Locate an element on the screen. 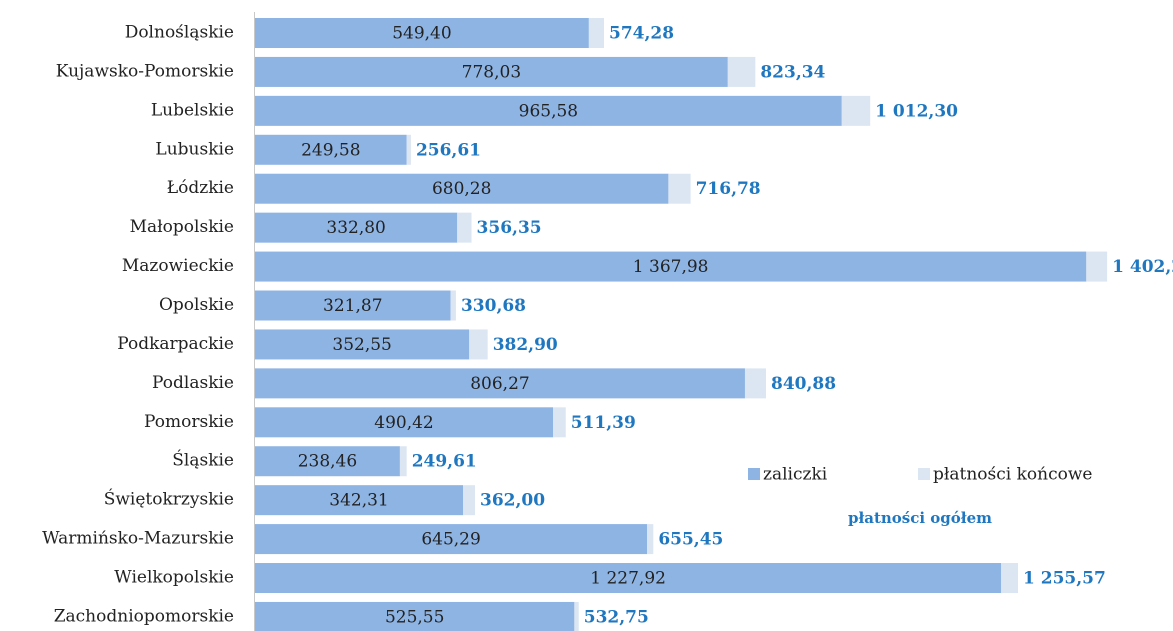 This screenshot has height=631, width=1173. category-label: Lubuskie is located at coordinates (194, 149).